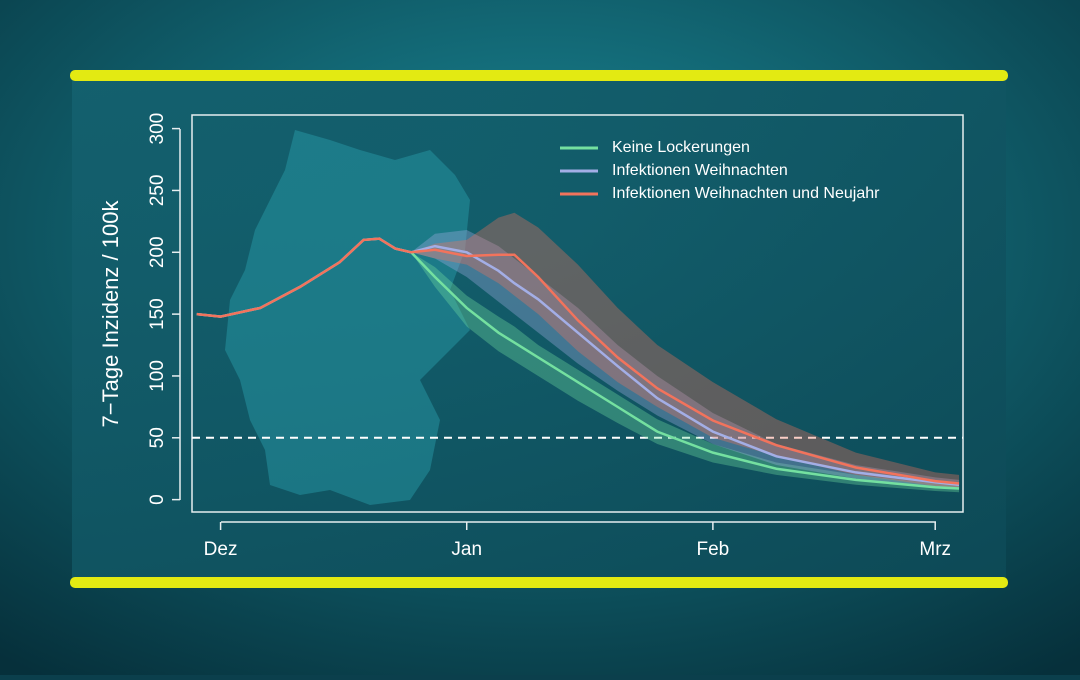  What do you see at coordinates (539, 582) in the screenshot?
I see `bottom-bar` at bounding box center [539, 582].